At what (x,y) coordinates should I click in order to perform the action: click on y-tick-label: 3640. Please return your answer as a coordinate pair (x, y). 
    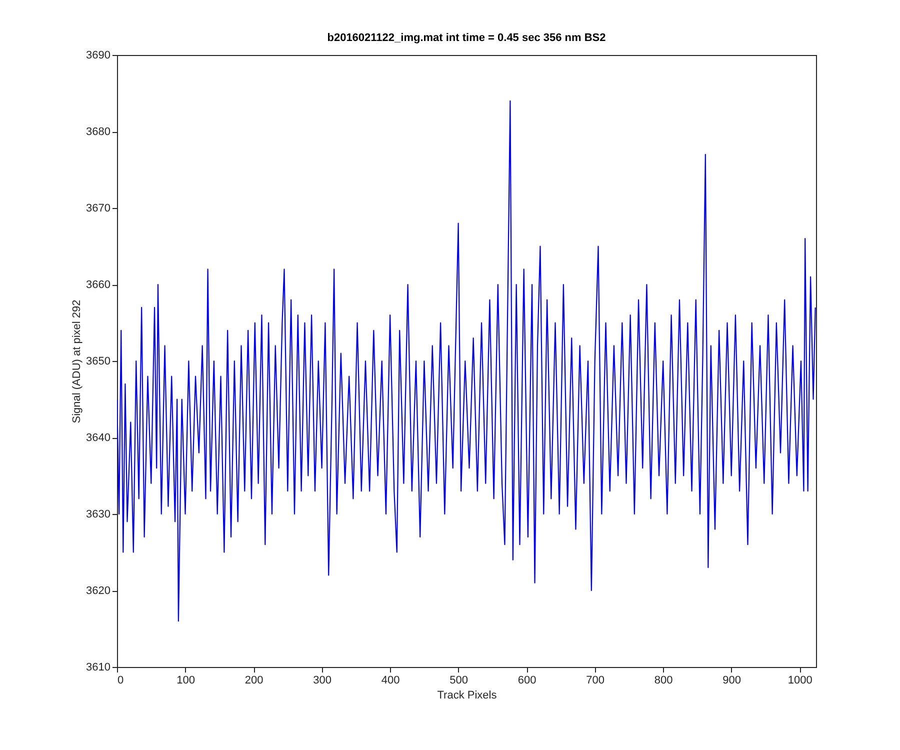
    Looking at the image, I should click on (98, 438).